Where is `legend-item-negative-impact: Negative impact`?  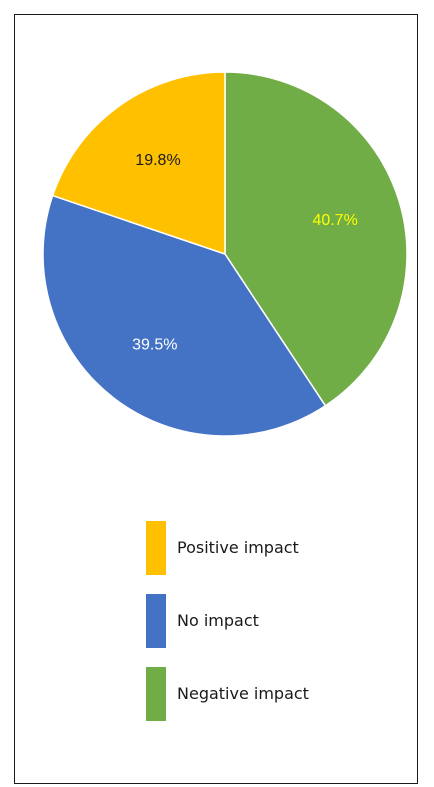
legend-item-negative-impact: Negative impact is located at coordinates (266, 694).